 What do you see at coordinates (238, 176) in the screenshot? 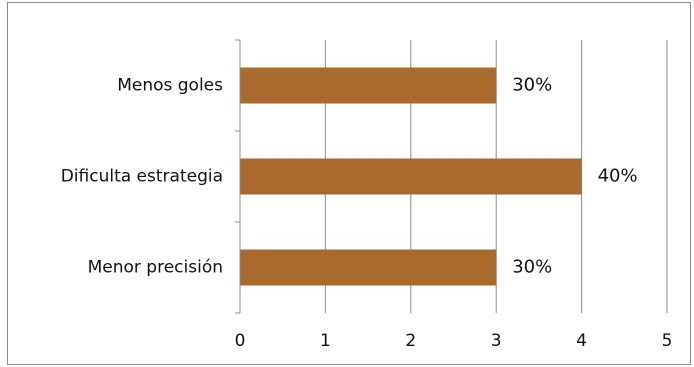
I see `axes` at bounding box center [238, 176].